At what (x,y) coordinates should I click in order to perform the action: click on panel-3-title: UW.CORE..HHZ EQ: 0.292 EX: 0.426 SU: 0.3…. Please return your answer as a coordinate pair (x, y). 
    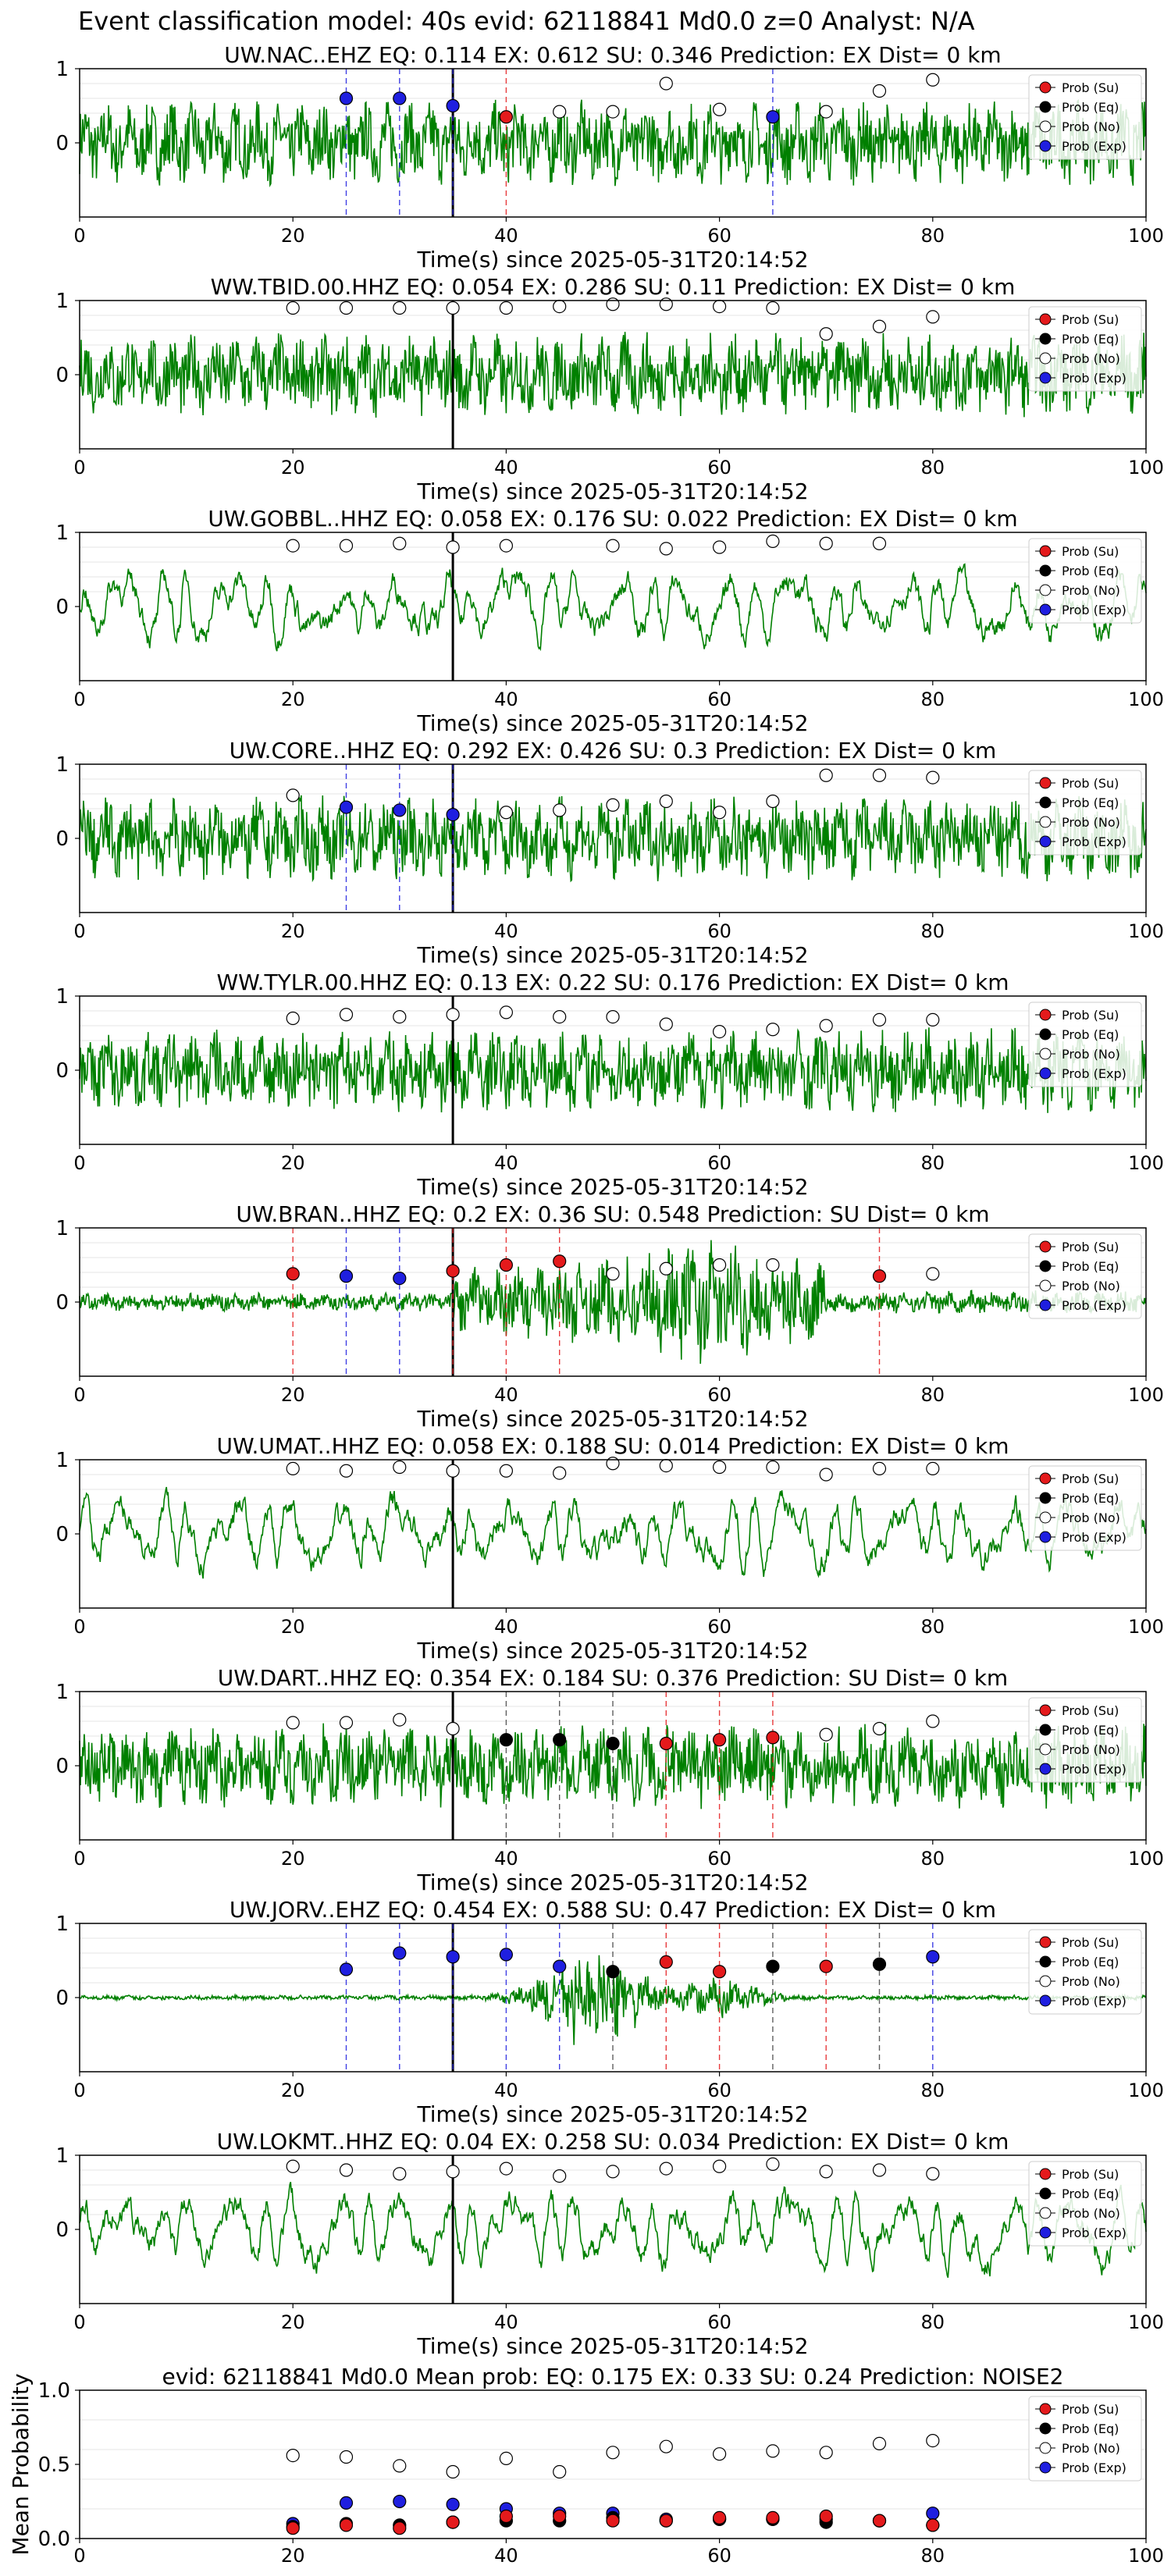
    Looking at the image, I should click on (613, 750).